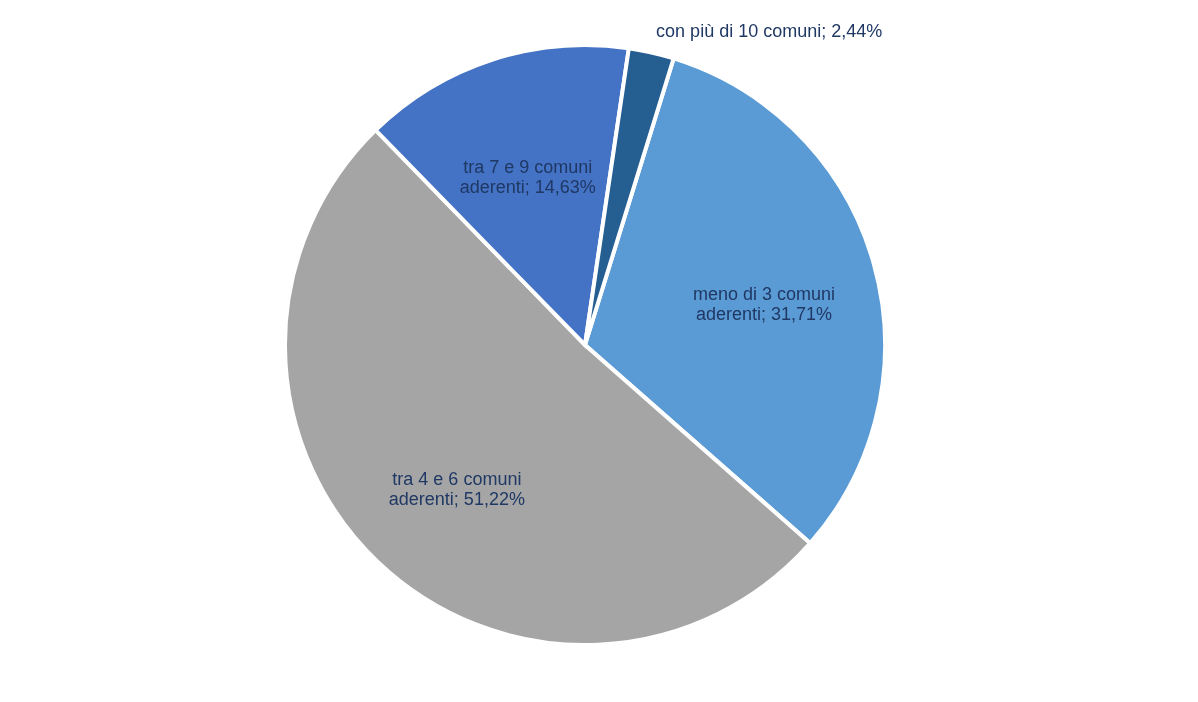 Image resolution: width=1198 pixels, height=702 pixels. I want to click on slice-label: tra 7 e 9 comuni aderenti; 14,63%, so click(527, 177).